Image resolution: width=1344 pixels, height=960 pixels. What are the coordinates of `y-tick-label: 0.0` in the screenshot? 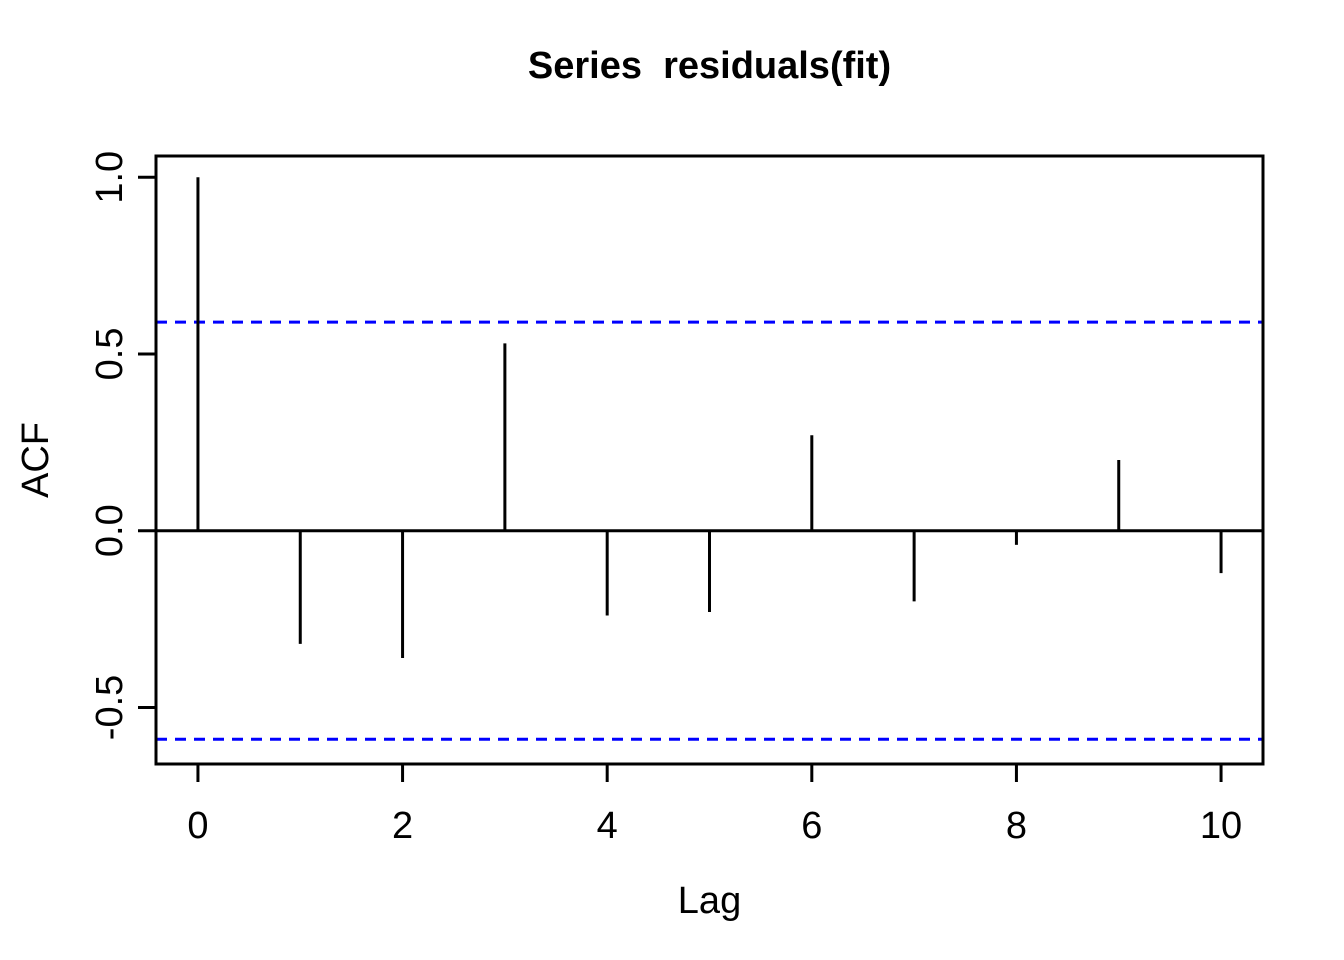 It's located at (110, 530).